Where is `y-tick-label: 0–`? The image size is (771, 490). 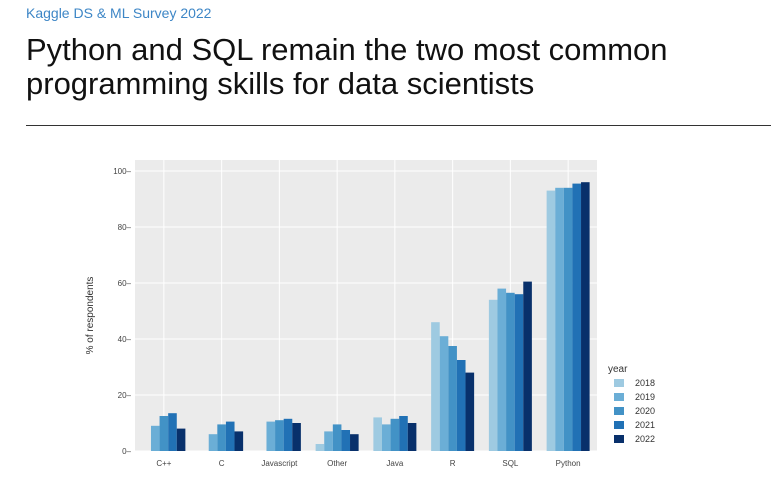
y-tick-label: 0– is located at coordinates (126, 451).